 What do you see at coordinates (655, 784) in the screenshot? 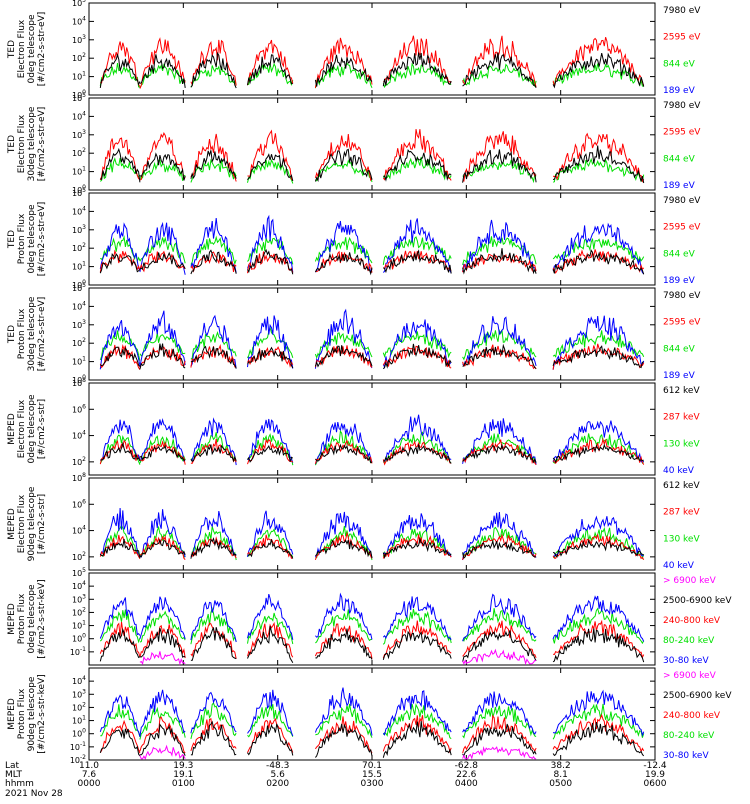
I see `footer-value-hhmm: 0600` at bounding box center [655, 784].